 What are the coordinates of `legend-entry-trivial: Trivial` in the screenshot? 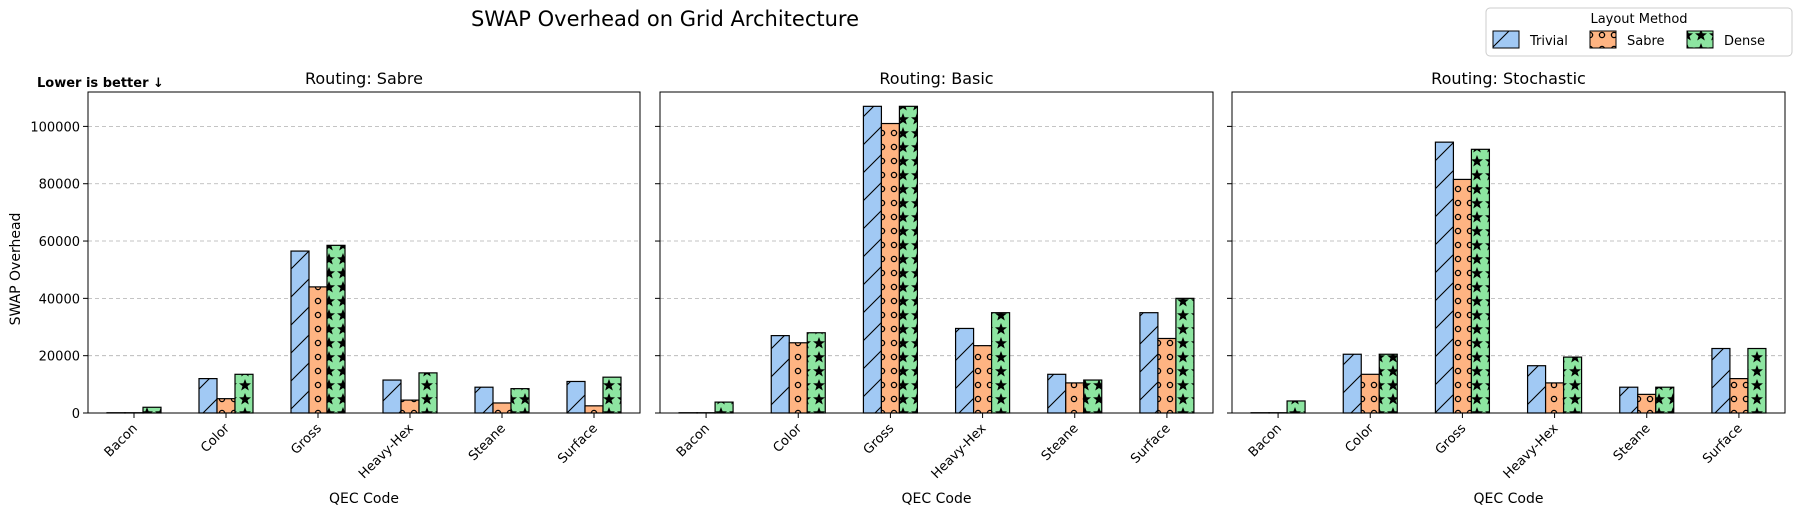 It's located at (1530, 39).